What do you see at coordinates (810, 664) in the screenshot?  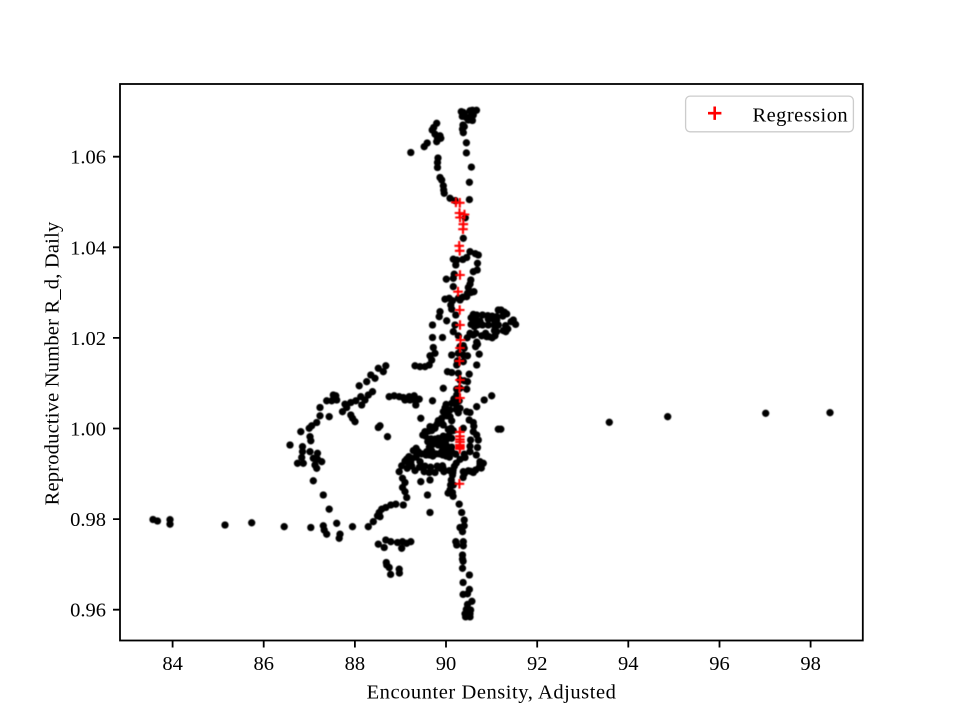 I see `svg-text: 98` at bounding box center [810, 664].